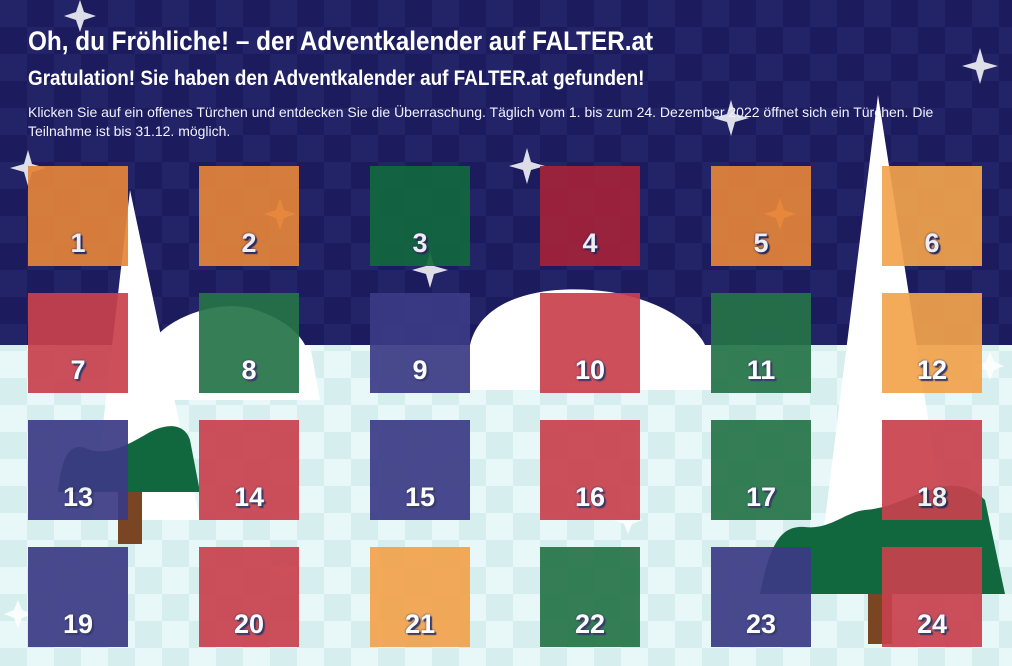  What do you see at coordinates (761, 624) in the screenshot?
I see `door-number: 23` at bounding box center [761, 624].